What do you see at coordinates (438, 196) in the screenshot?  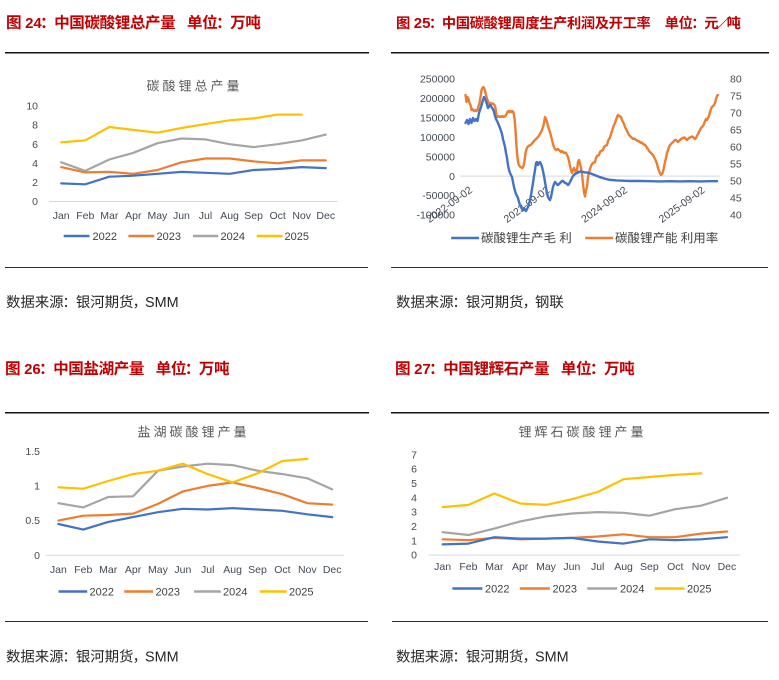 I see `svg-text: -50000` at bounding box center [438, 196].